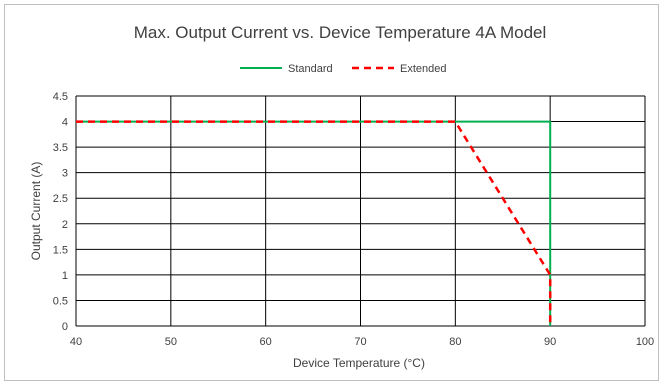 The width and height of the screenshot is (665, 387). I want to click on x-tick-label: 100, so click(645, 342).